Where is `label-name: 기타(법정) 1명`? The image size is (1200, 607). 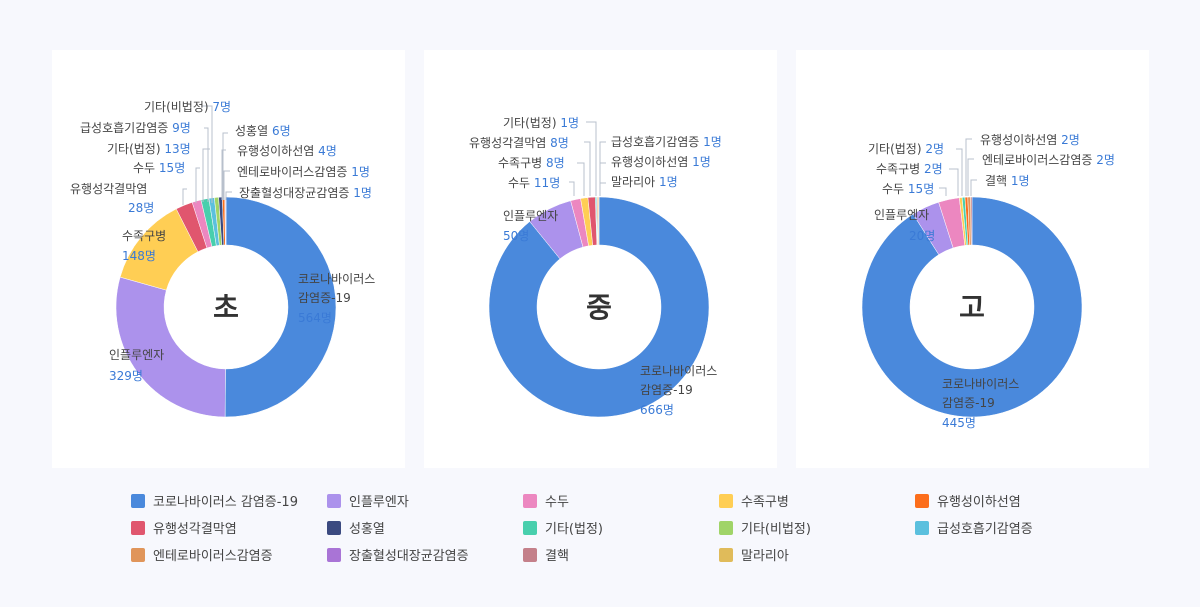 label-name: 기타(법정) 1명 is located at coordinates (541, 123).